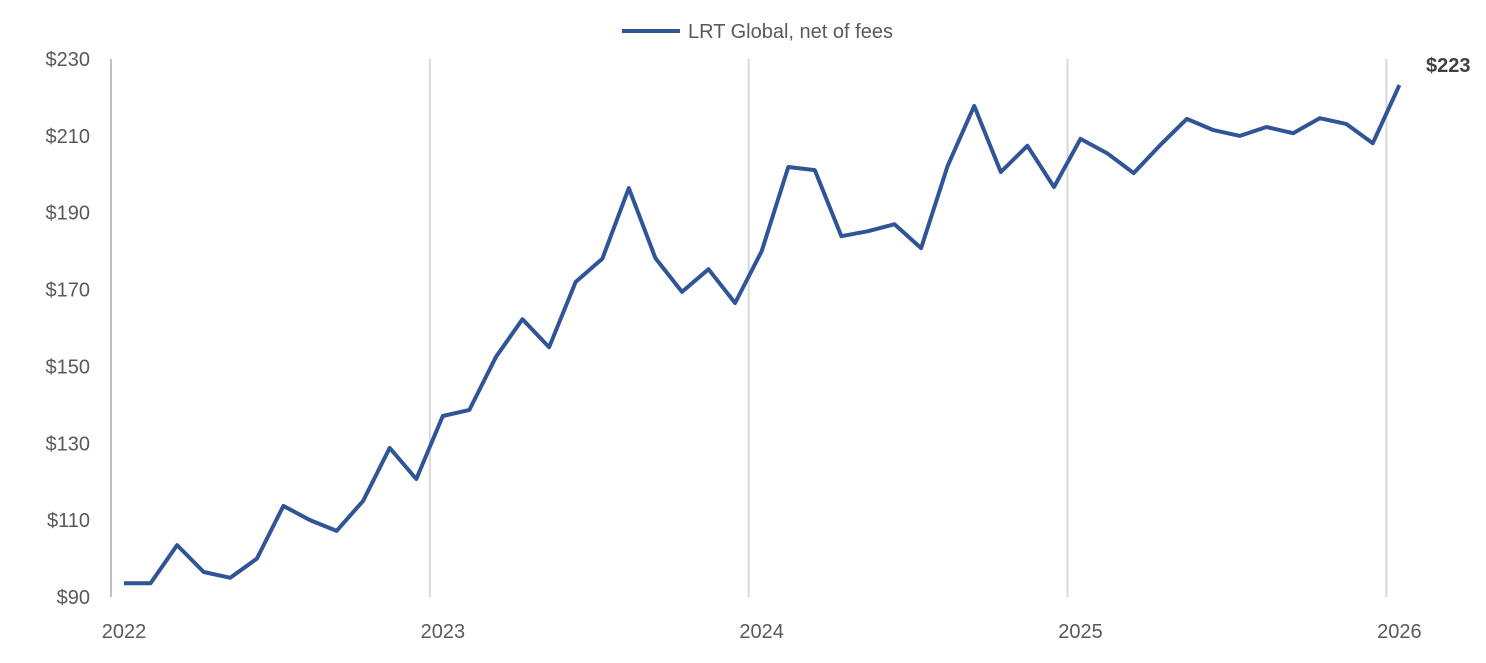 The width and height of the screenshot is (1486, 663). I want to click on y-tick-label: $190, so click(68, 214).